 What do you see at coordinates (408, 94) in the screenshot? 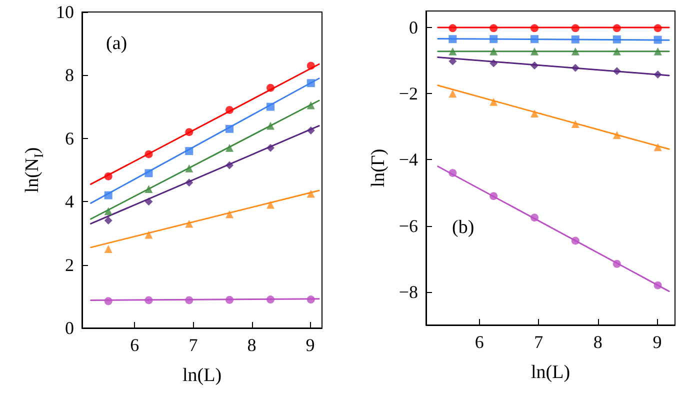
I see `y-tick-label: −2` at bounding box center [408, 94].